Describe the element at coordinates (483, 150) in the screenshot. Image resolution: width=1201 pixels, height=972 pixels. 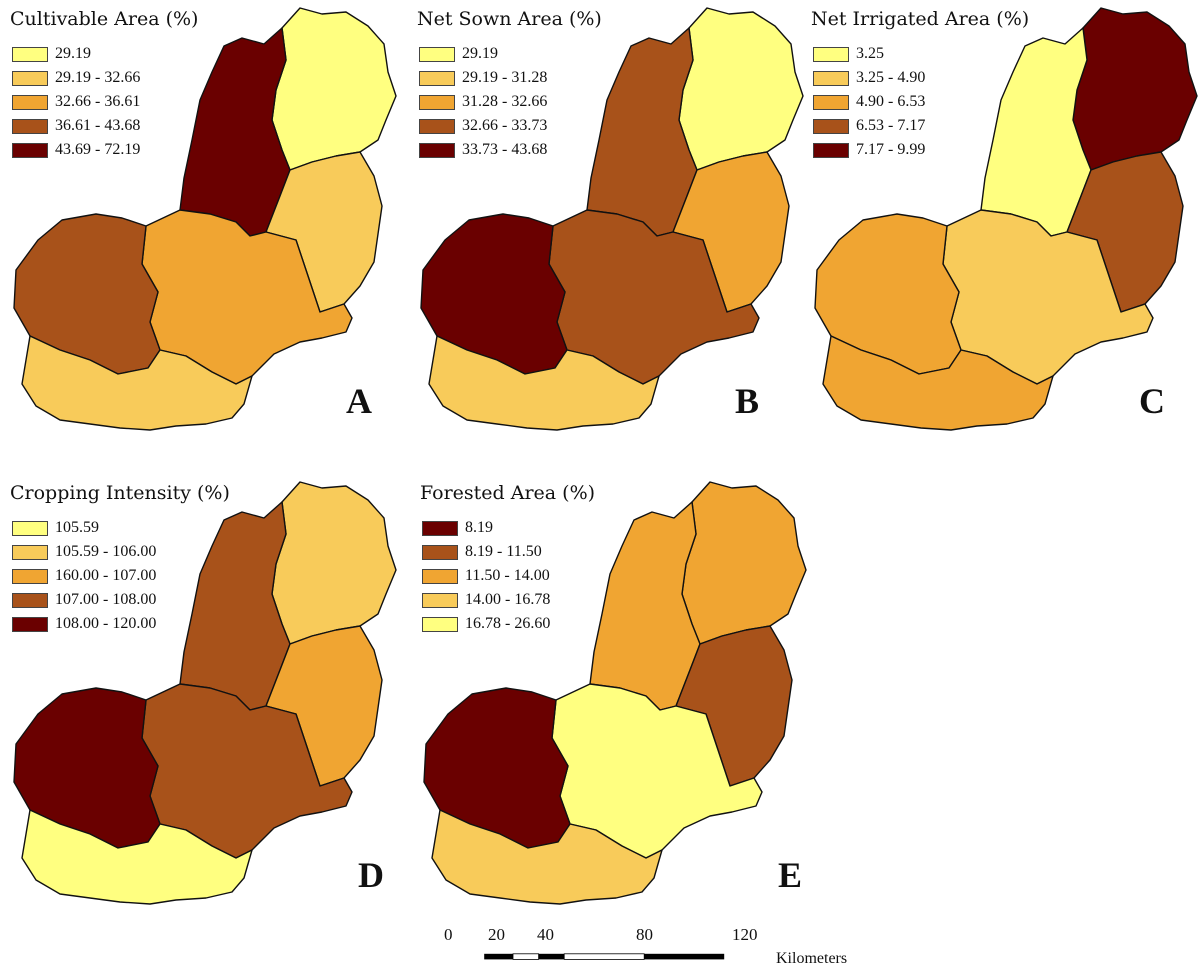
I see `legend-item: 33.73 - 43.68` at that location.